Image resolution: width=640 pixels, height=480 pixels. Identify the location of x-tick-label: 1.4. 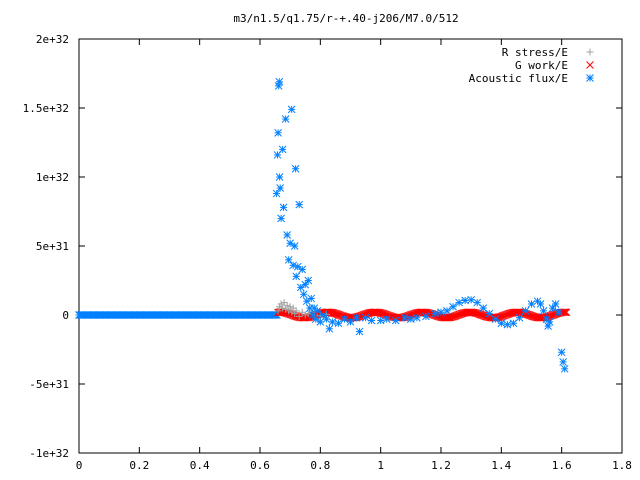
(501, 465).